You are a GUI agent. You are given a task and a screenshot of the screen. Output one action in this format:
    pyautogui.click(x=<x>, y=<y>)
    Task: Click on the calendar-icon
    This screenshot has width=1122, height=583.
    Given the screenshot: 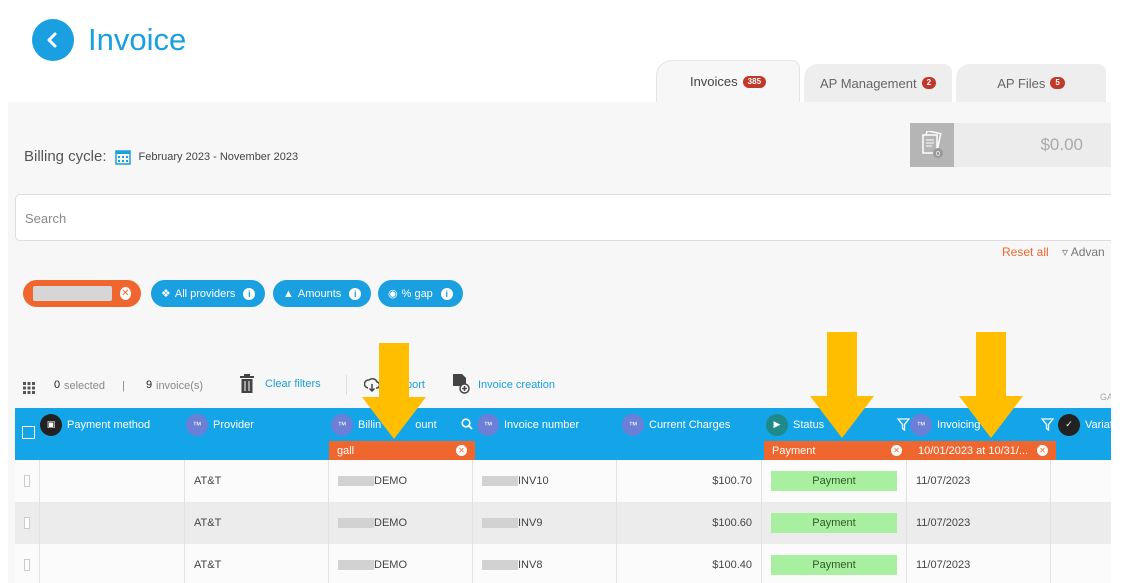 What is the action you would take?
    pyautogui.click(x=122, y=157)
    